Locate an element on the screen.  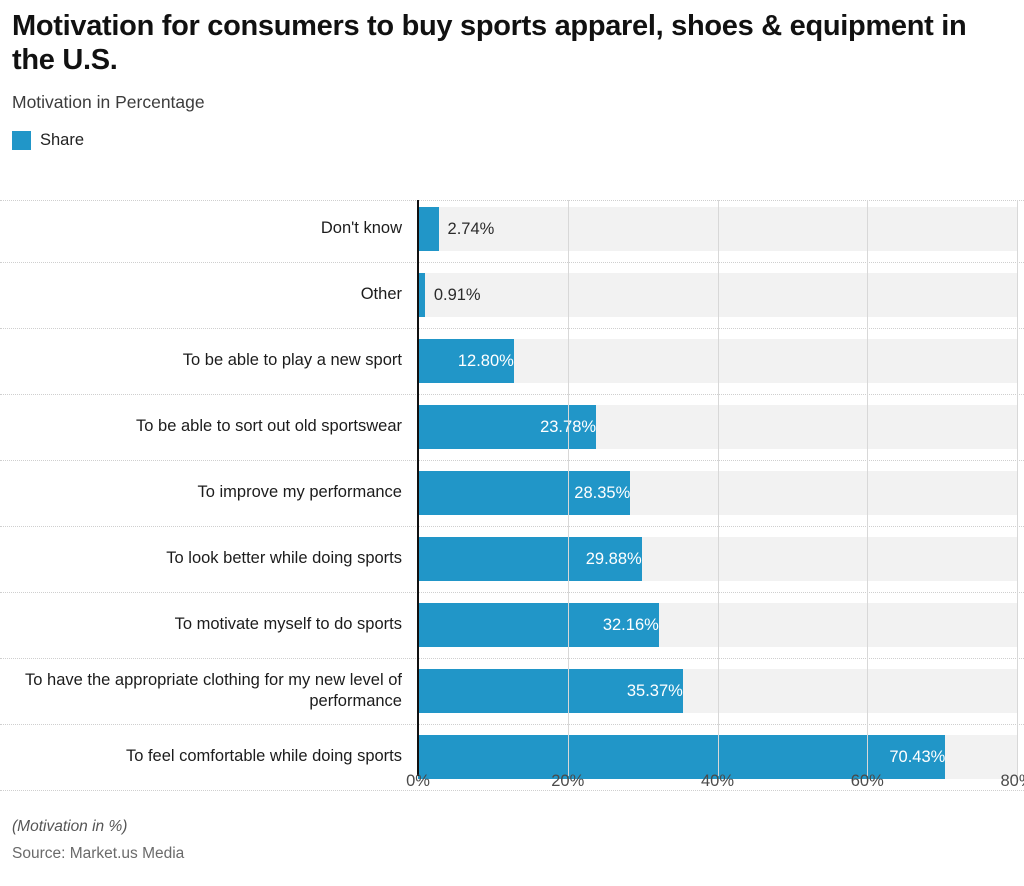
x-tick-label: 80% is located at coordinates (1012, 781).